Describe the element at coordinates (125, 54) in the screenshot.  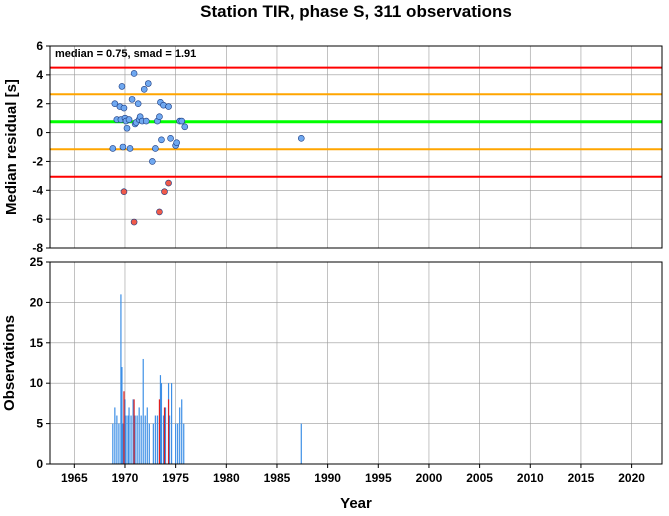
I see `top-annotation: median = 0.75, smad = 1.91` at that location.